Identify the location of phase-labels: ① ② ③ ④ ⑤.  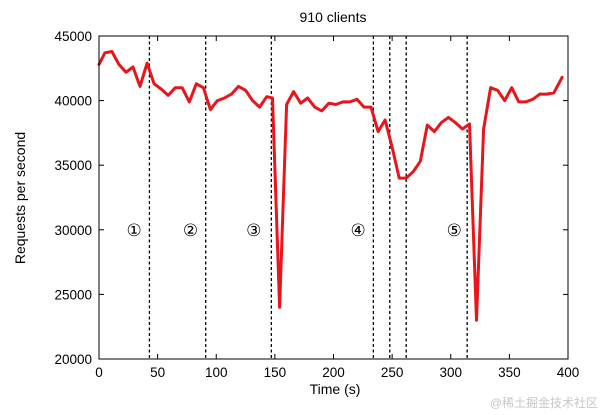
(294, 230).